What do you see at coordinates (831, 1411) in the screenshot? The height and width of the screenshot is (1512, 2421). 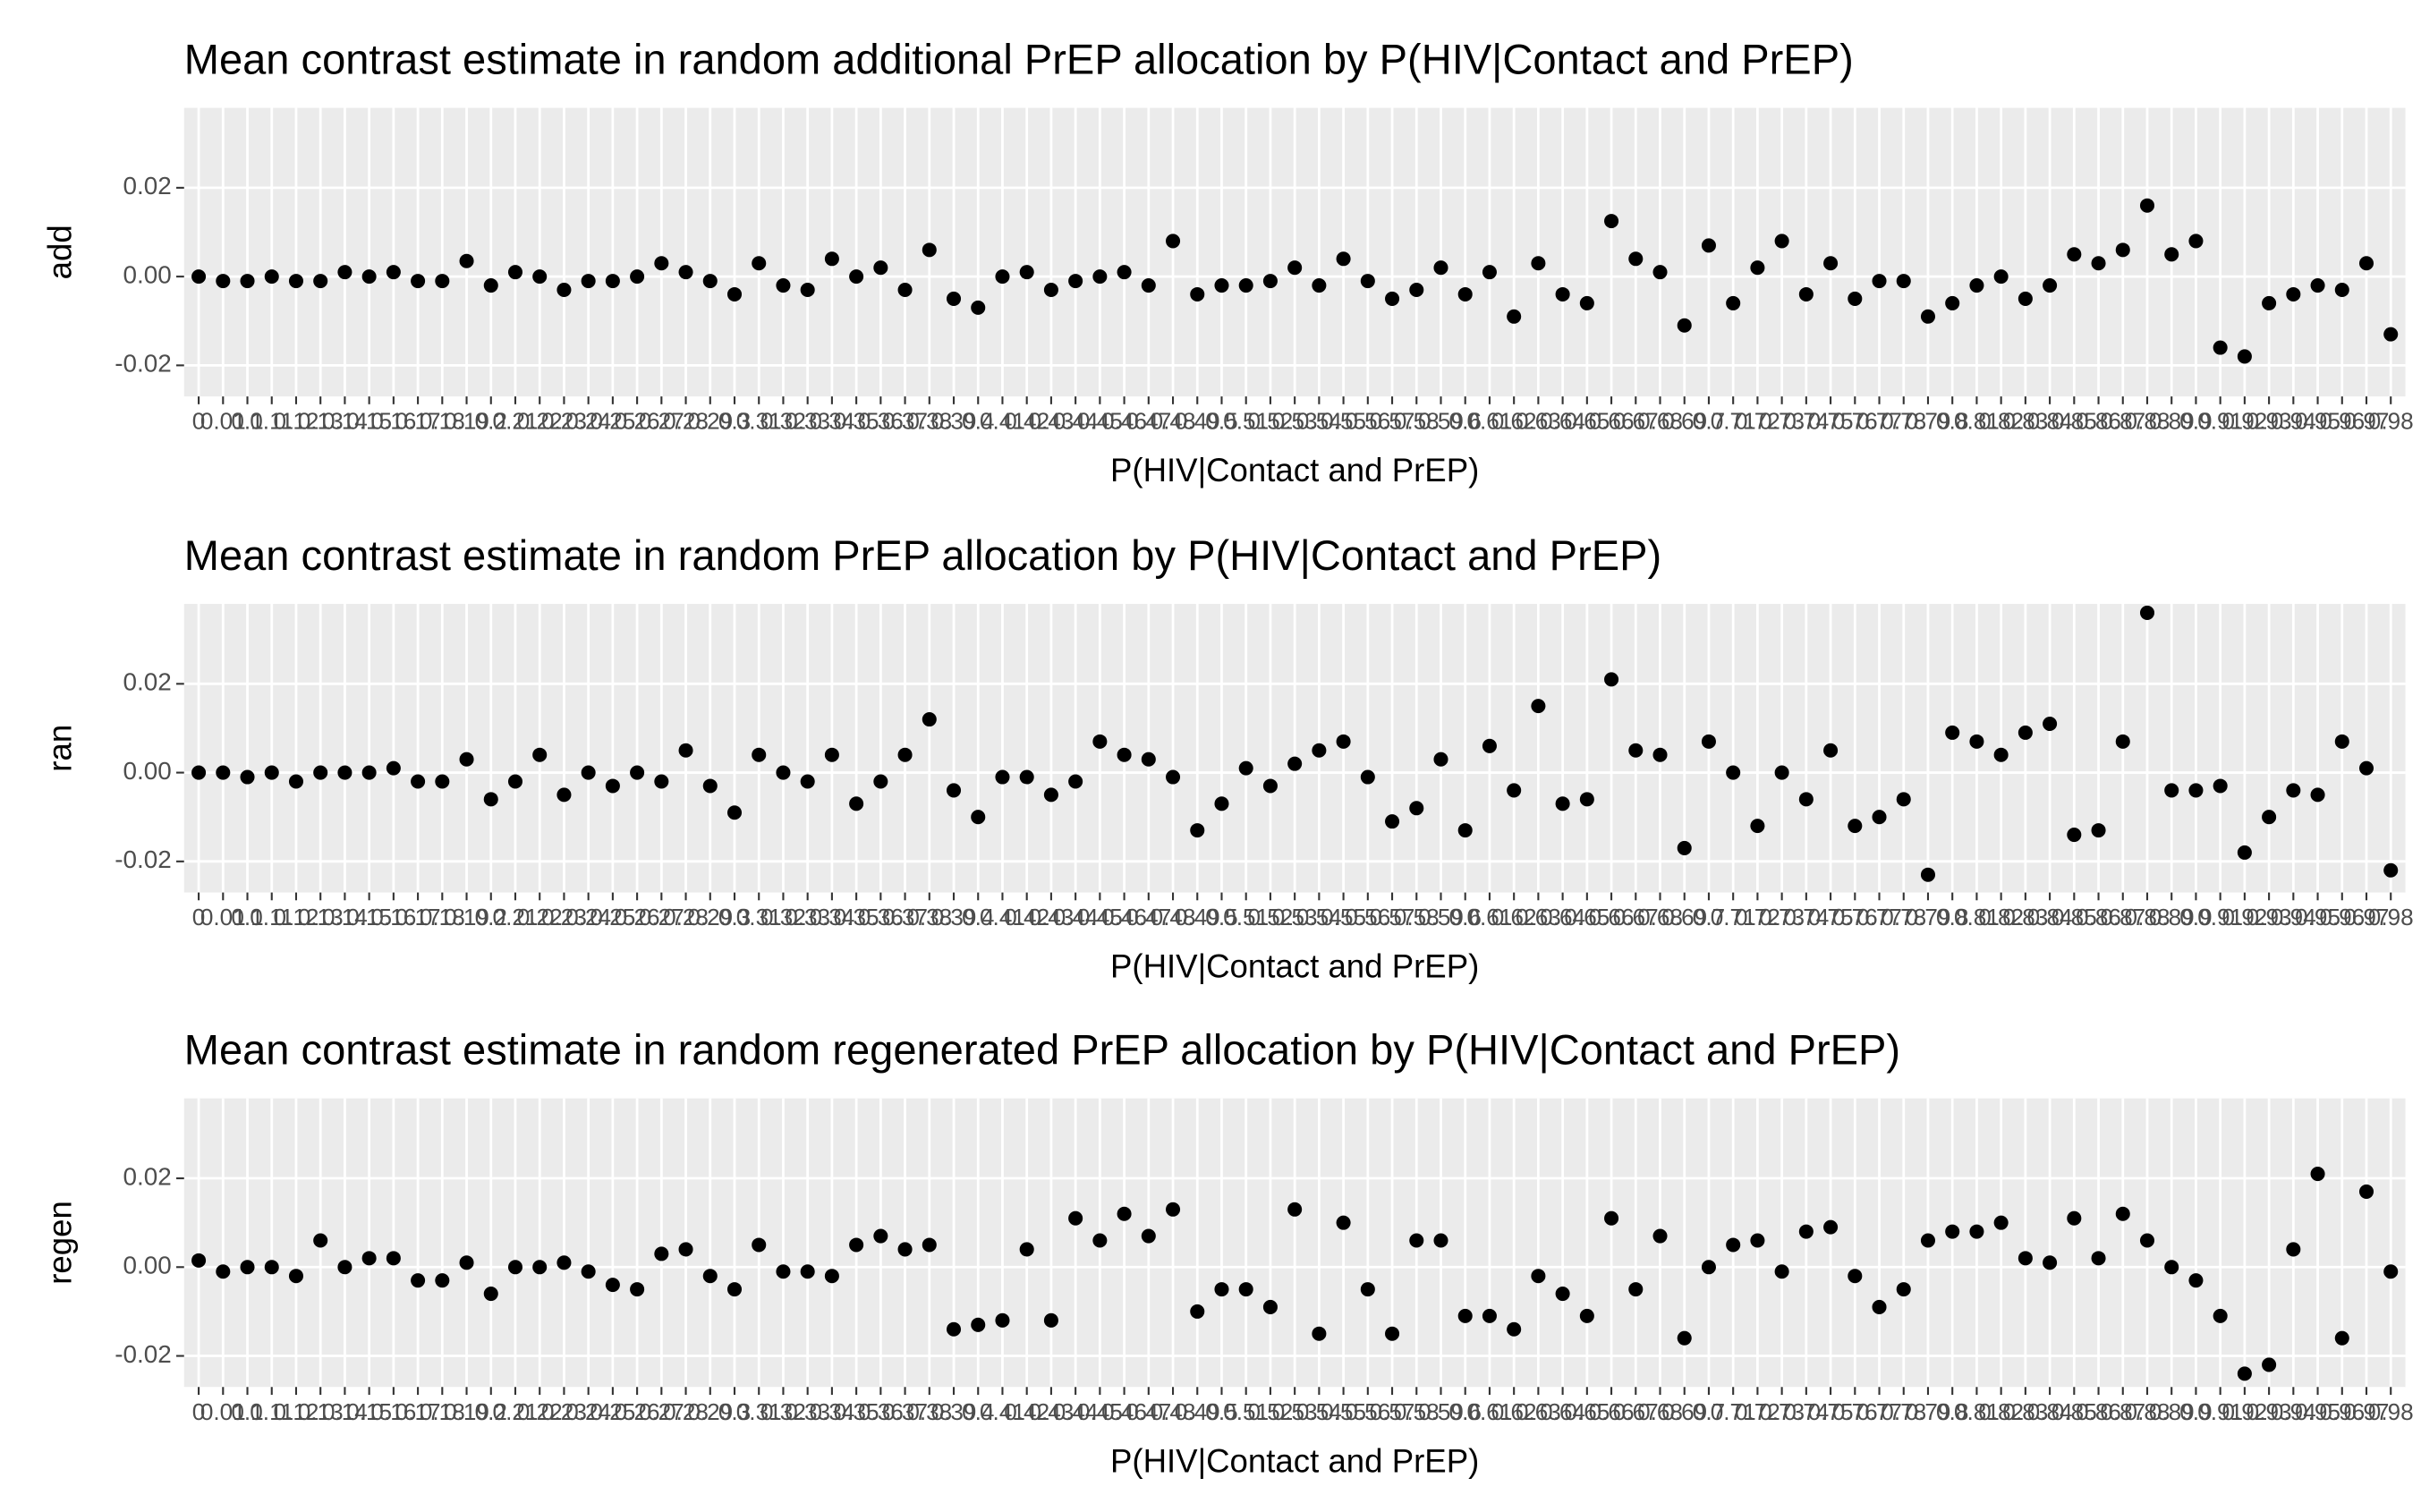 I see `x-tick-label: 0.34` at bounding box center [831, 1411].